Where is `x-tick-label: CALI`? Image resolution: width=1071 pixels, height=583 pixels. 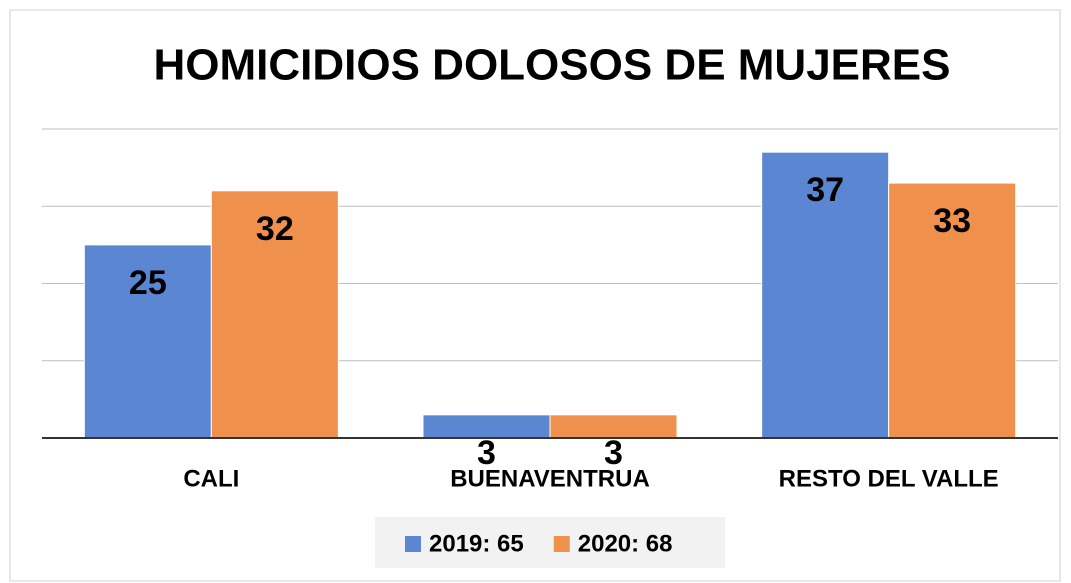 x-tick-label: CALI is located at coordinates (211, 478).